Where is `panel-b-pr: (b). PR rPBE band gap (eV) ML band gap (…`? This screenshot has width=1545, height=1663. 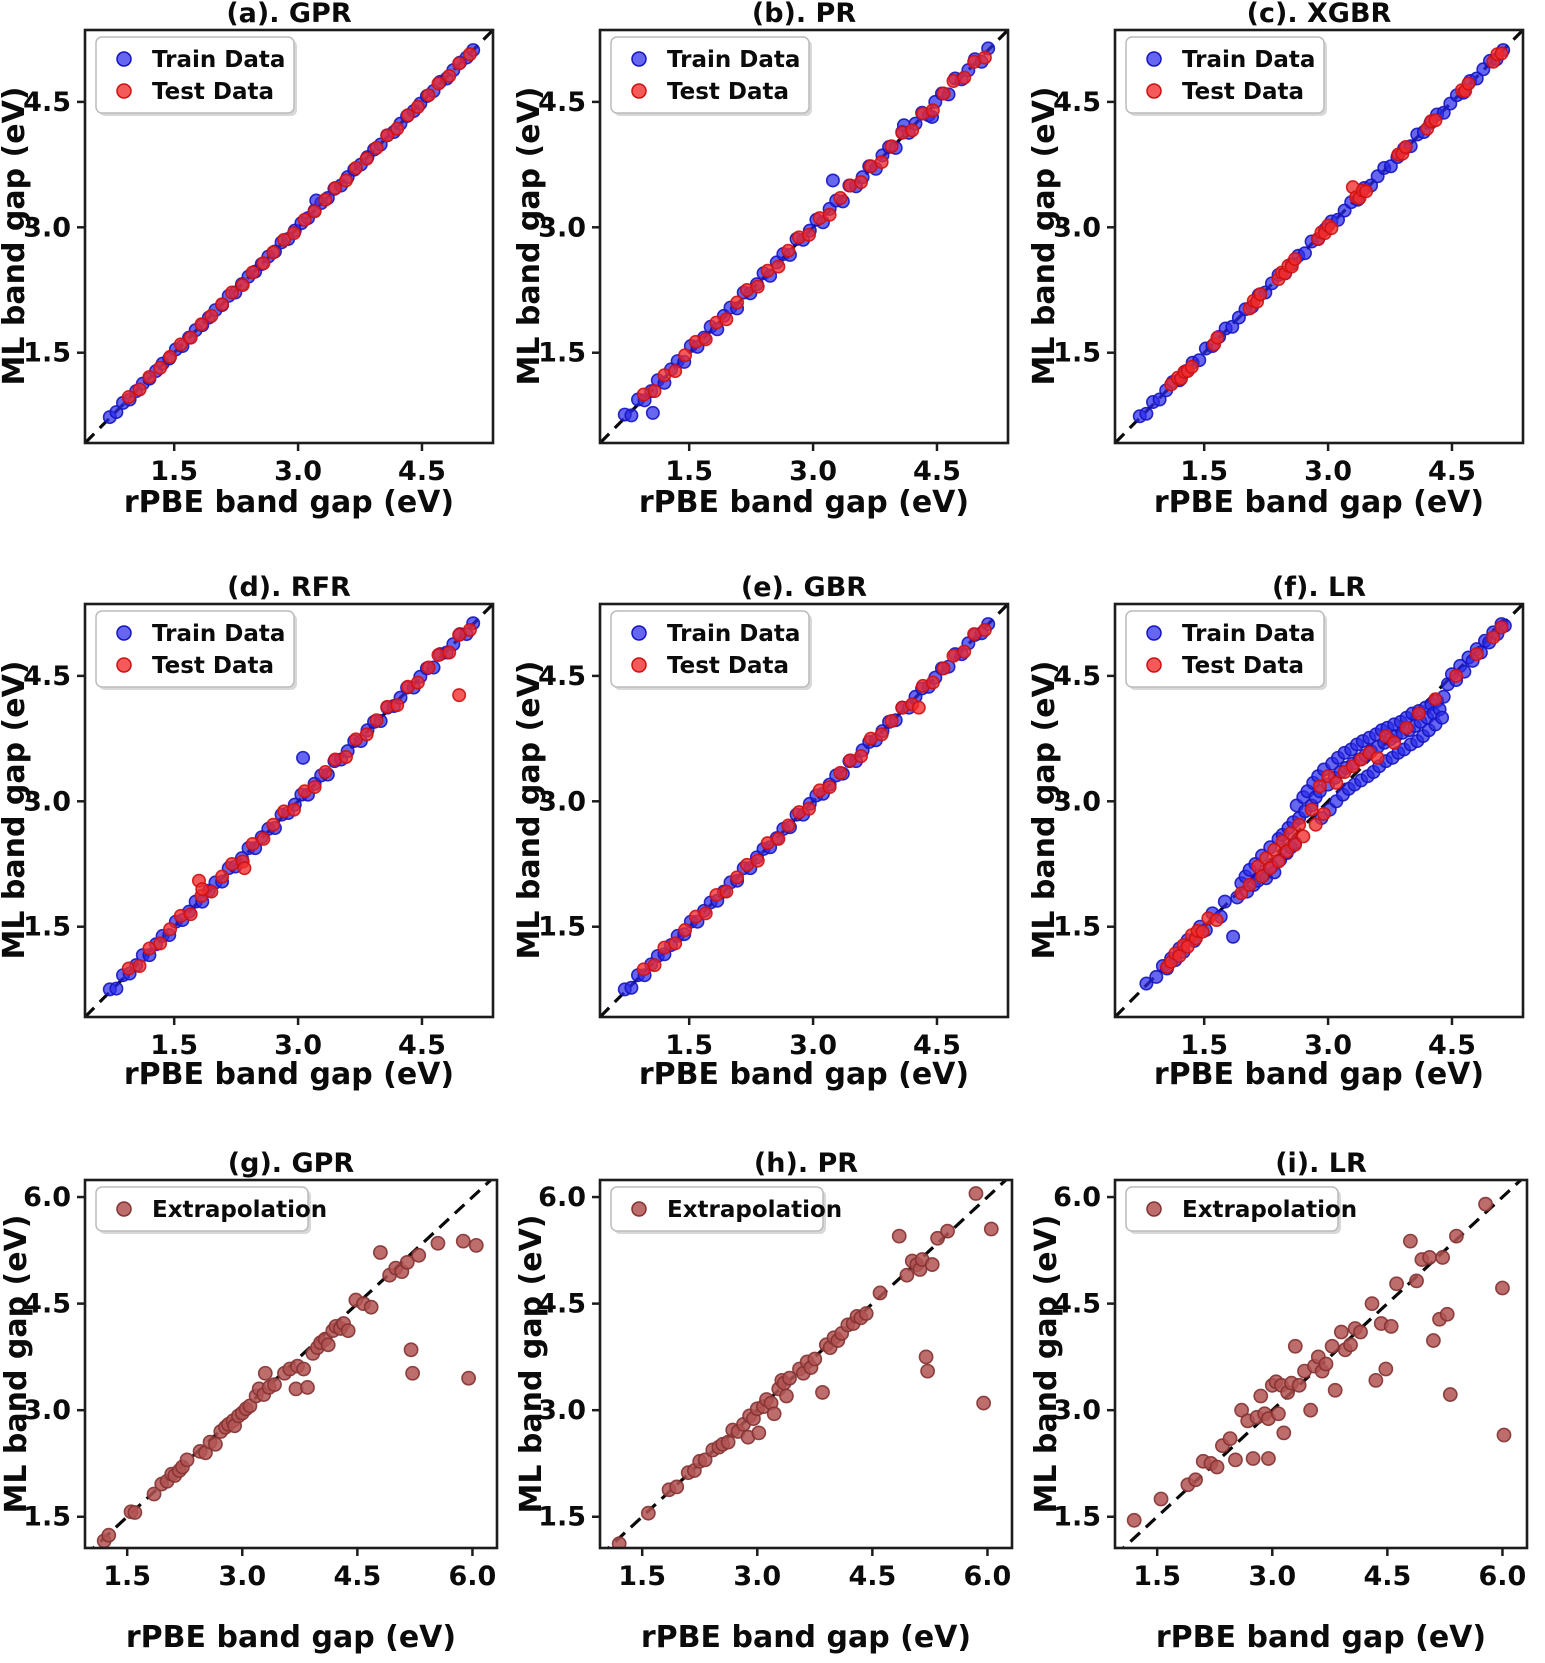 panel-b-pr: (b). PR rPBE band gap (eV) ML band gap (… is located at coordinates (772, 265).